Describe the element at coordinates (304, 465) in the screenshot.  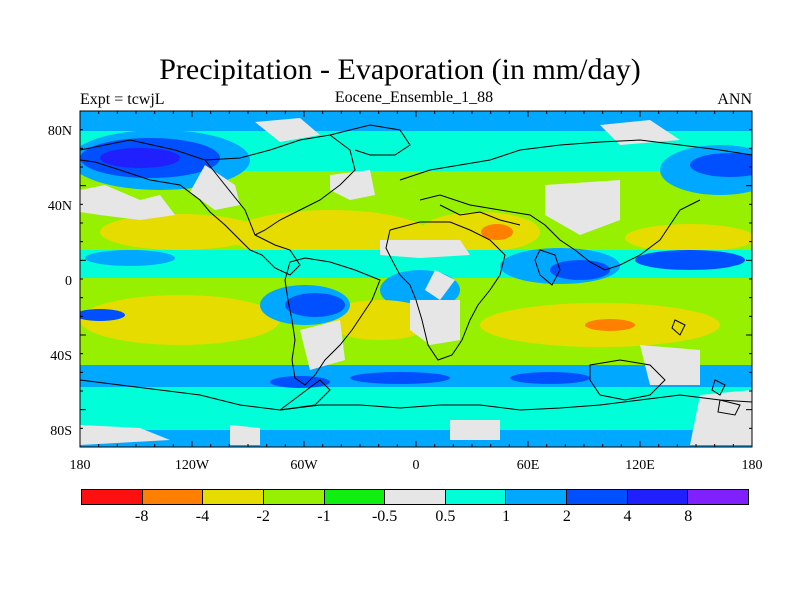
I see `lon-label-60w: 60W` at that location.